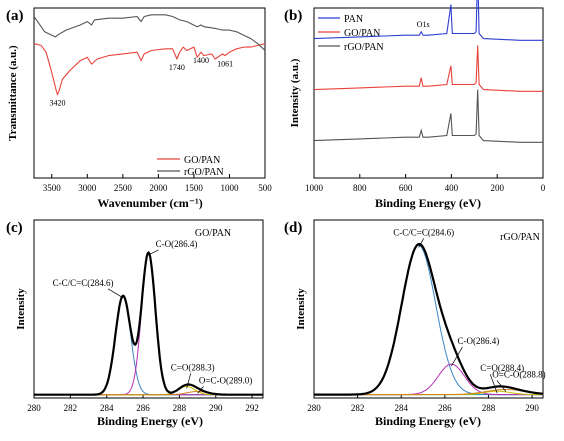 This screenshot has width=564, height=441. Describe the element at coordinates (150, 421) in the screenshot. I see `panel-c-xlabel: Binding Energy (eV)` at that location.